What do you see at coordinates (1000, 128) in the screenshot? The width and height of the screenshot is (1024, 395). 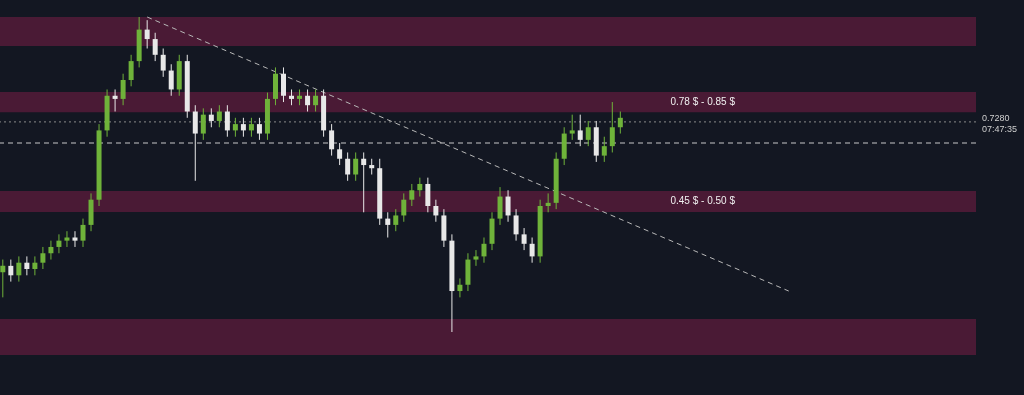 I see `text: 07:47:35` at bounding box center [1000, 128].